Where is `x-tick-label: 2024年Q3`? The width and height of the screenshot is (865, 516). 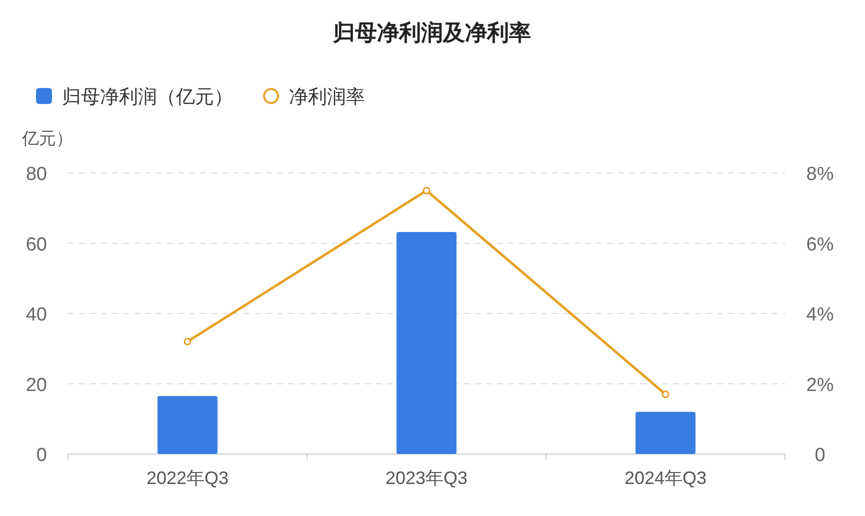 x-tick-label: 2024年Q3 is located at coordinates (665, 478).